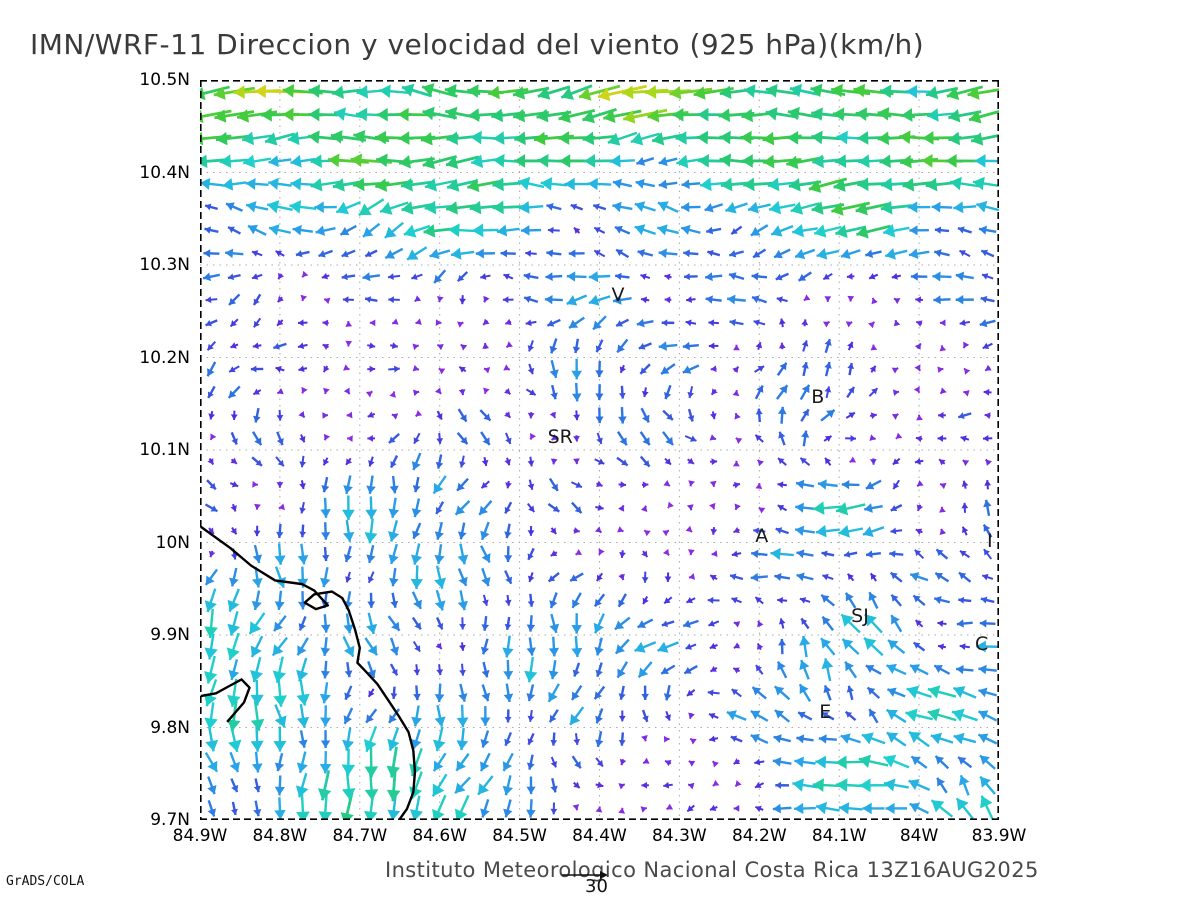 The image size is (1200, 900). Describe the element at coordinates (599, 836) in the screenshot. I see `x-axis-tick-label: 84.4W` at that location.